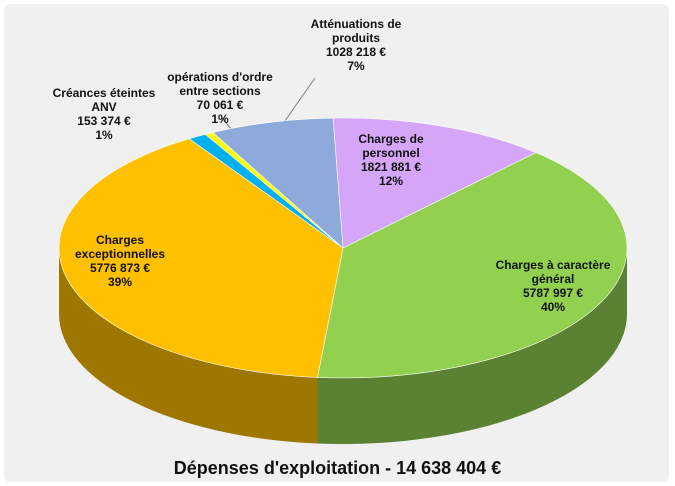 This screenshot has width=675, height=486. Describe the element at coordinates (104, 100) in the screenshot. I see `slice-name: Créances éteintes ANV` at that location.